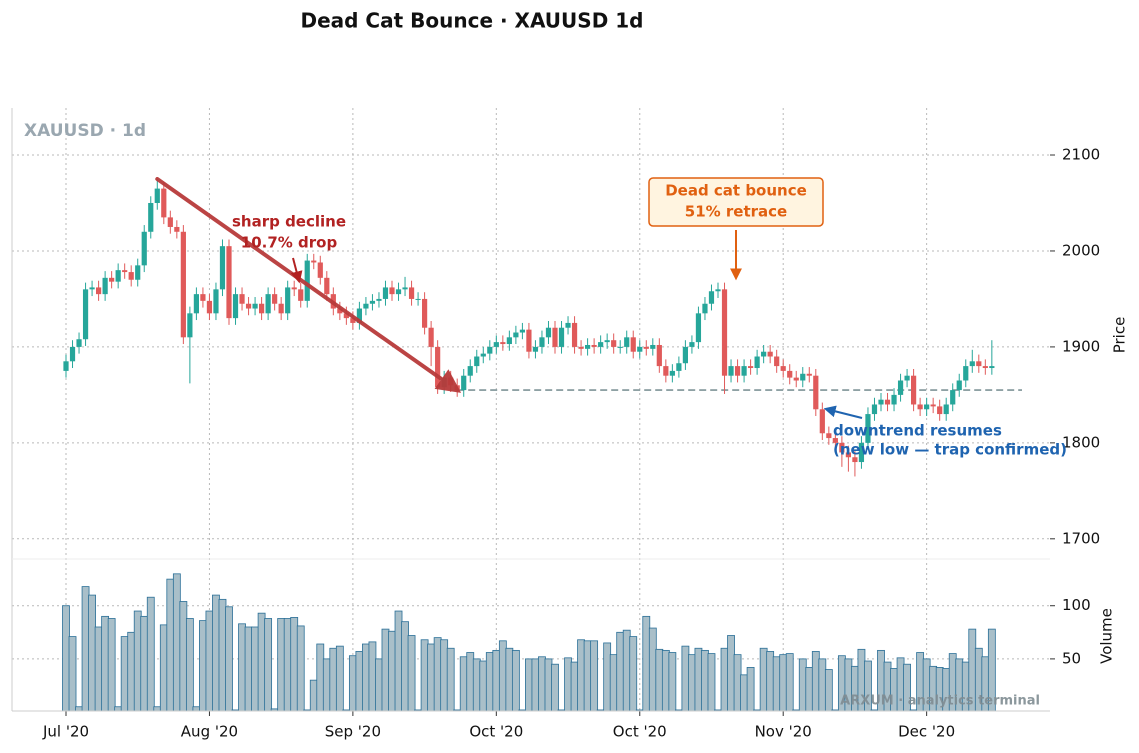  I want to click on y-tick-label: 2100, so click(1081, 155).